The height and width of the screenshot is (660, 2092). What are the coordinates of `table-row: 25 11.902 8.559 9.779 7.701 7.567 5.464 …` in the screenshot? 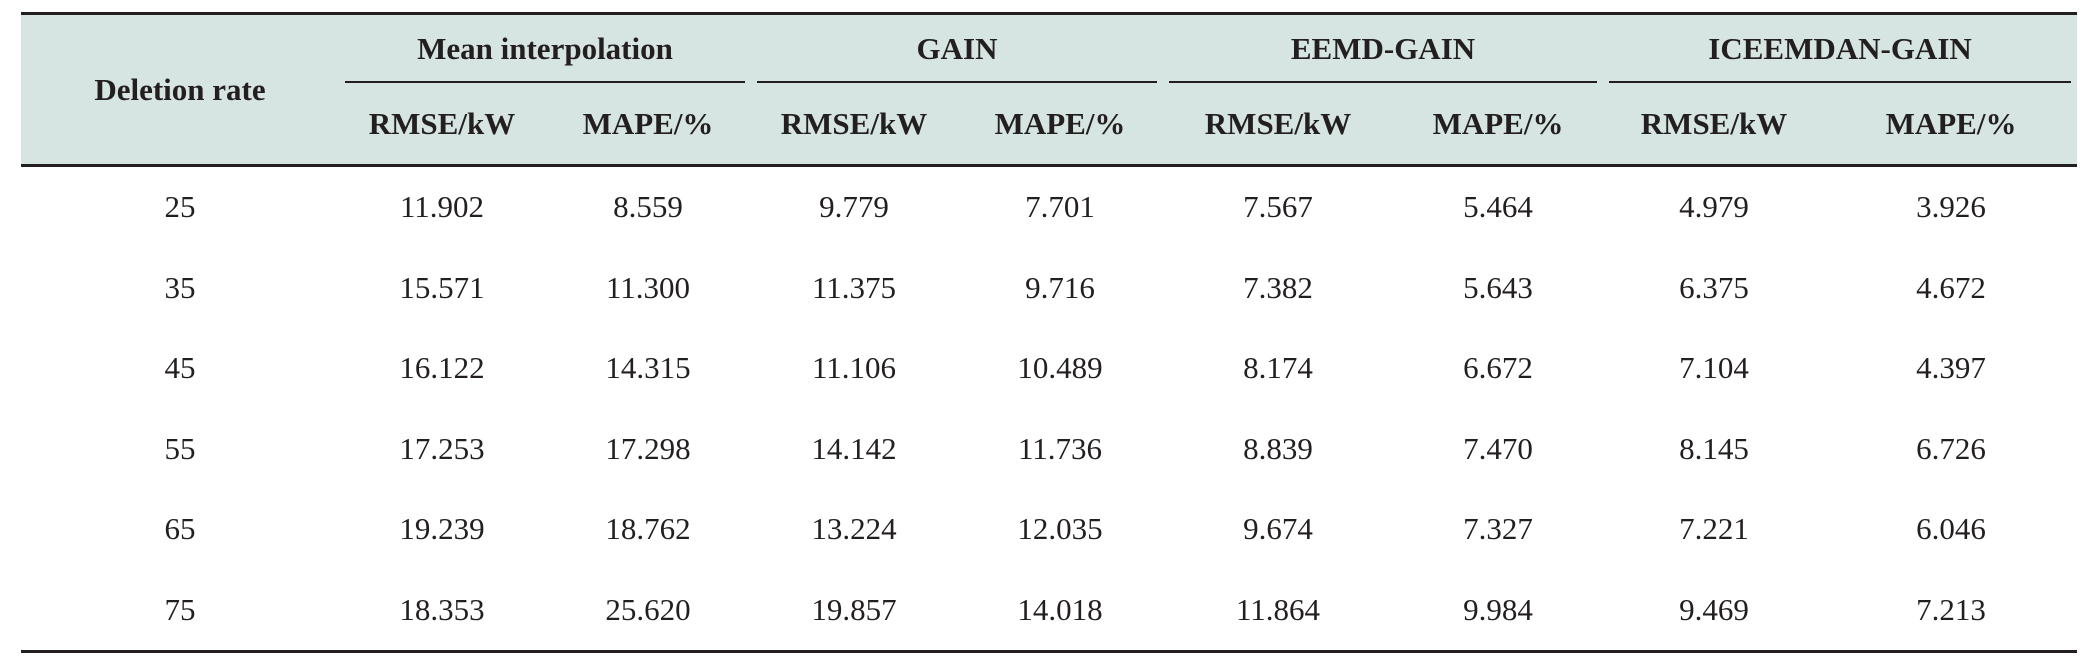 It's located at (1049, 206).